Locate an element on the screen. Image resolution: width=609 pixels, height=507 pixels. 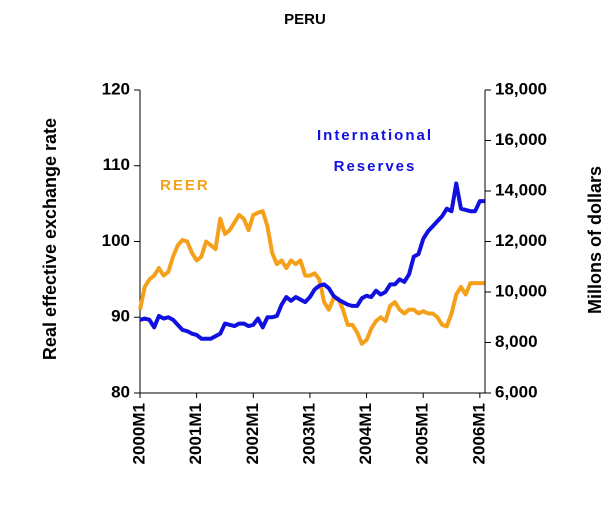
y-tick-label: 100 is located at coordinates (116, 240).